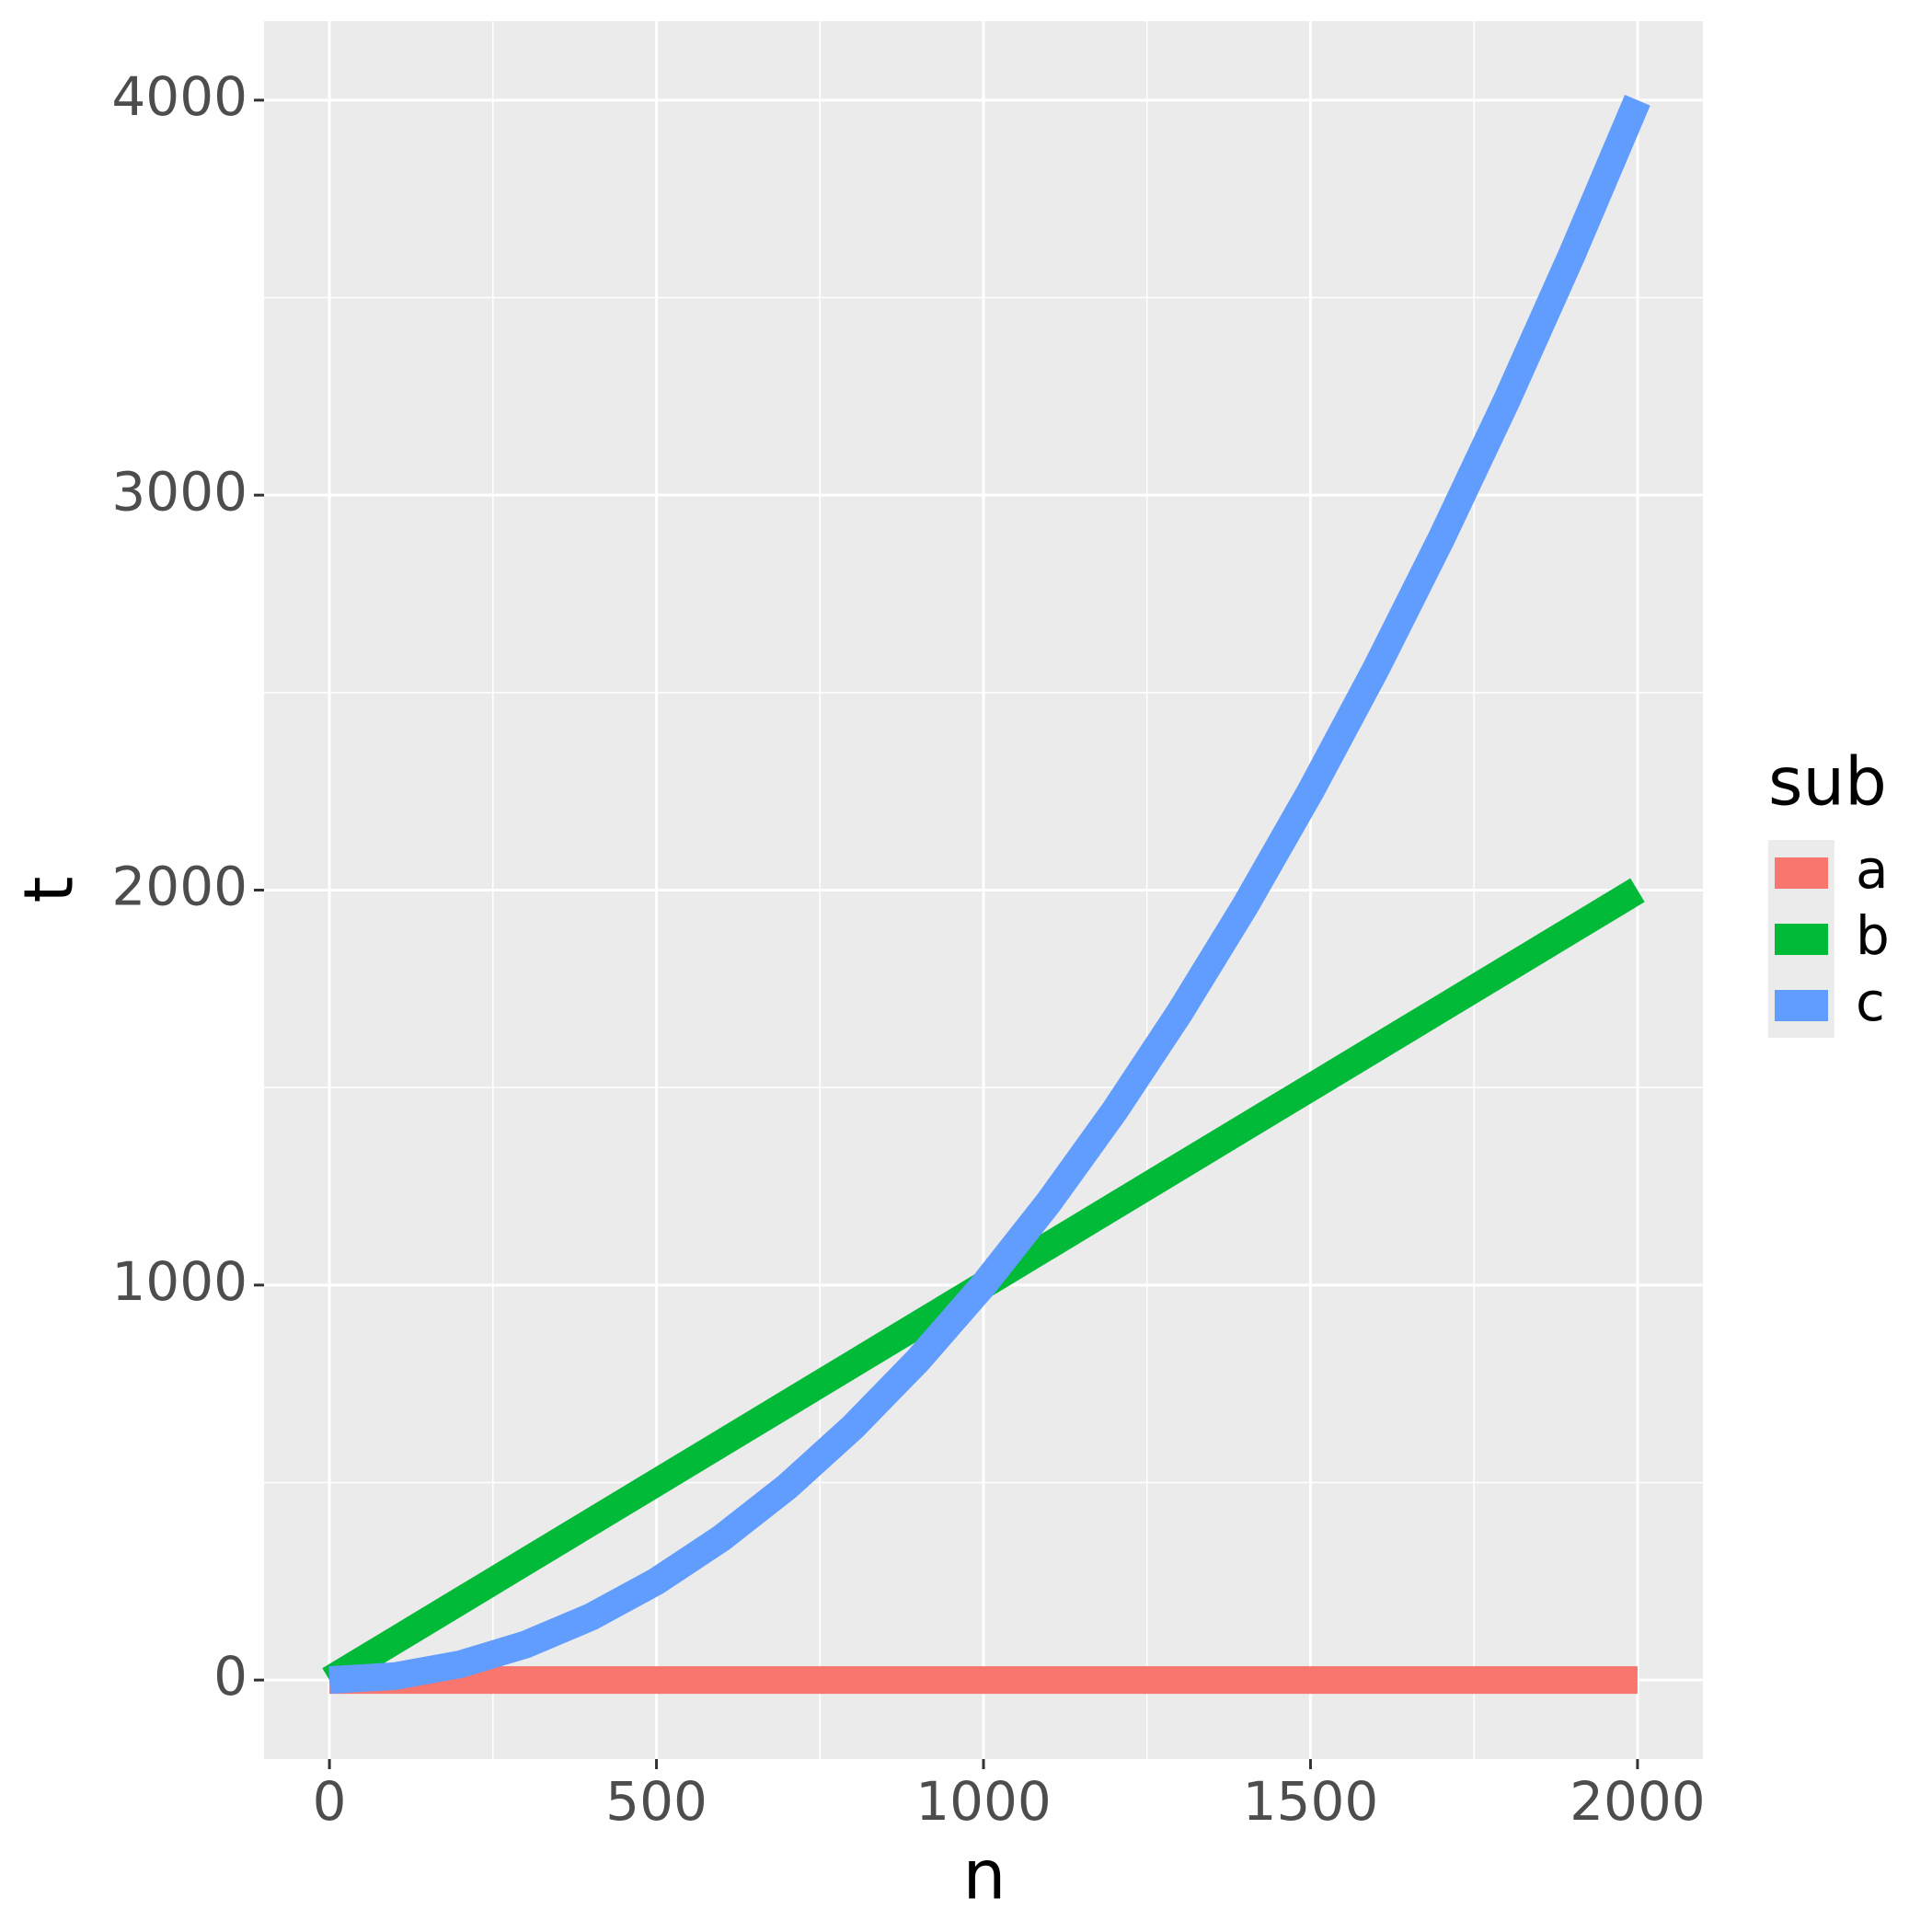 Image resolution: width=1932 pixels, height=1932 pixels. I want to click on x-axis-title: n, so click(984, 1875).